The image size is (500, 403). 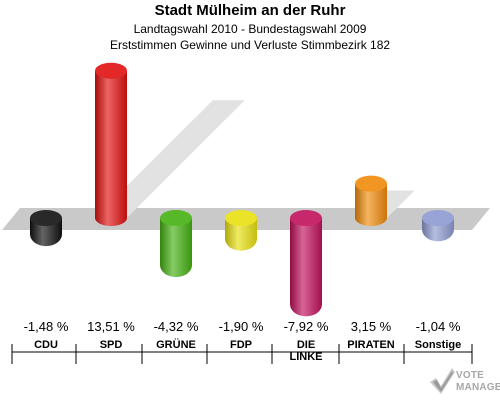 I want to click on data-label: -4,32 %, so click(x=176, y=326).